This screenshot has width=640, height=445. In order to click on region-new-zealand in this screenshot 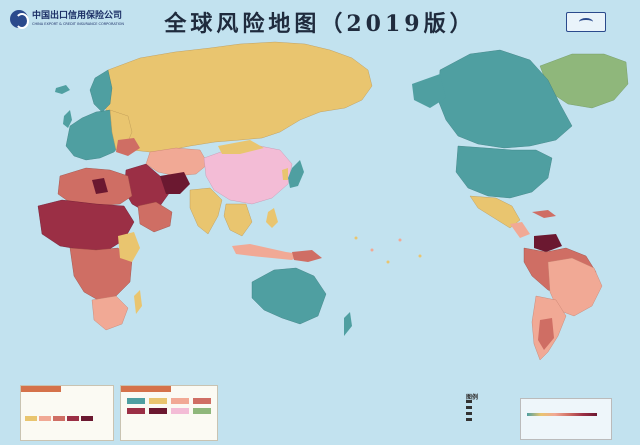, I will do `click(348, 324)`.